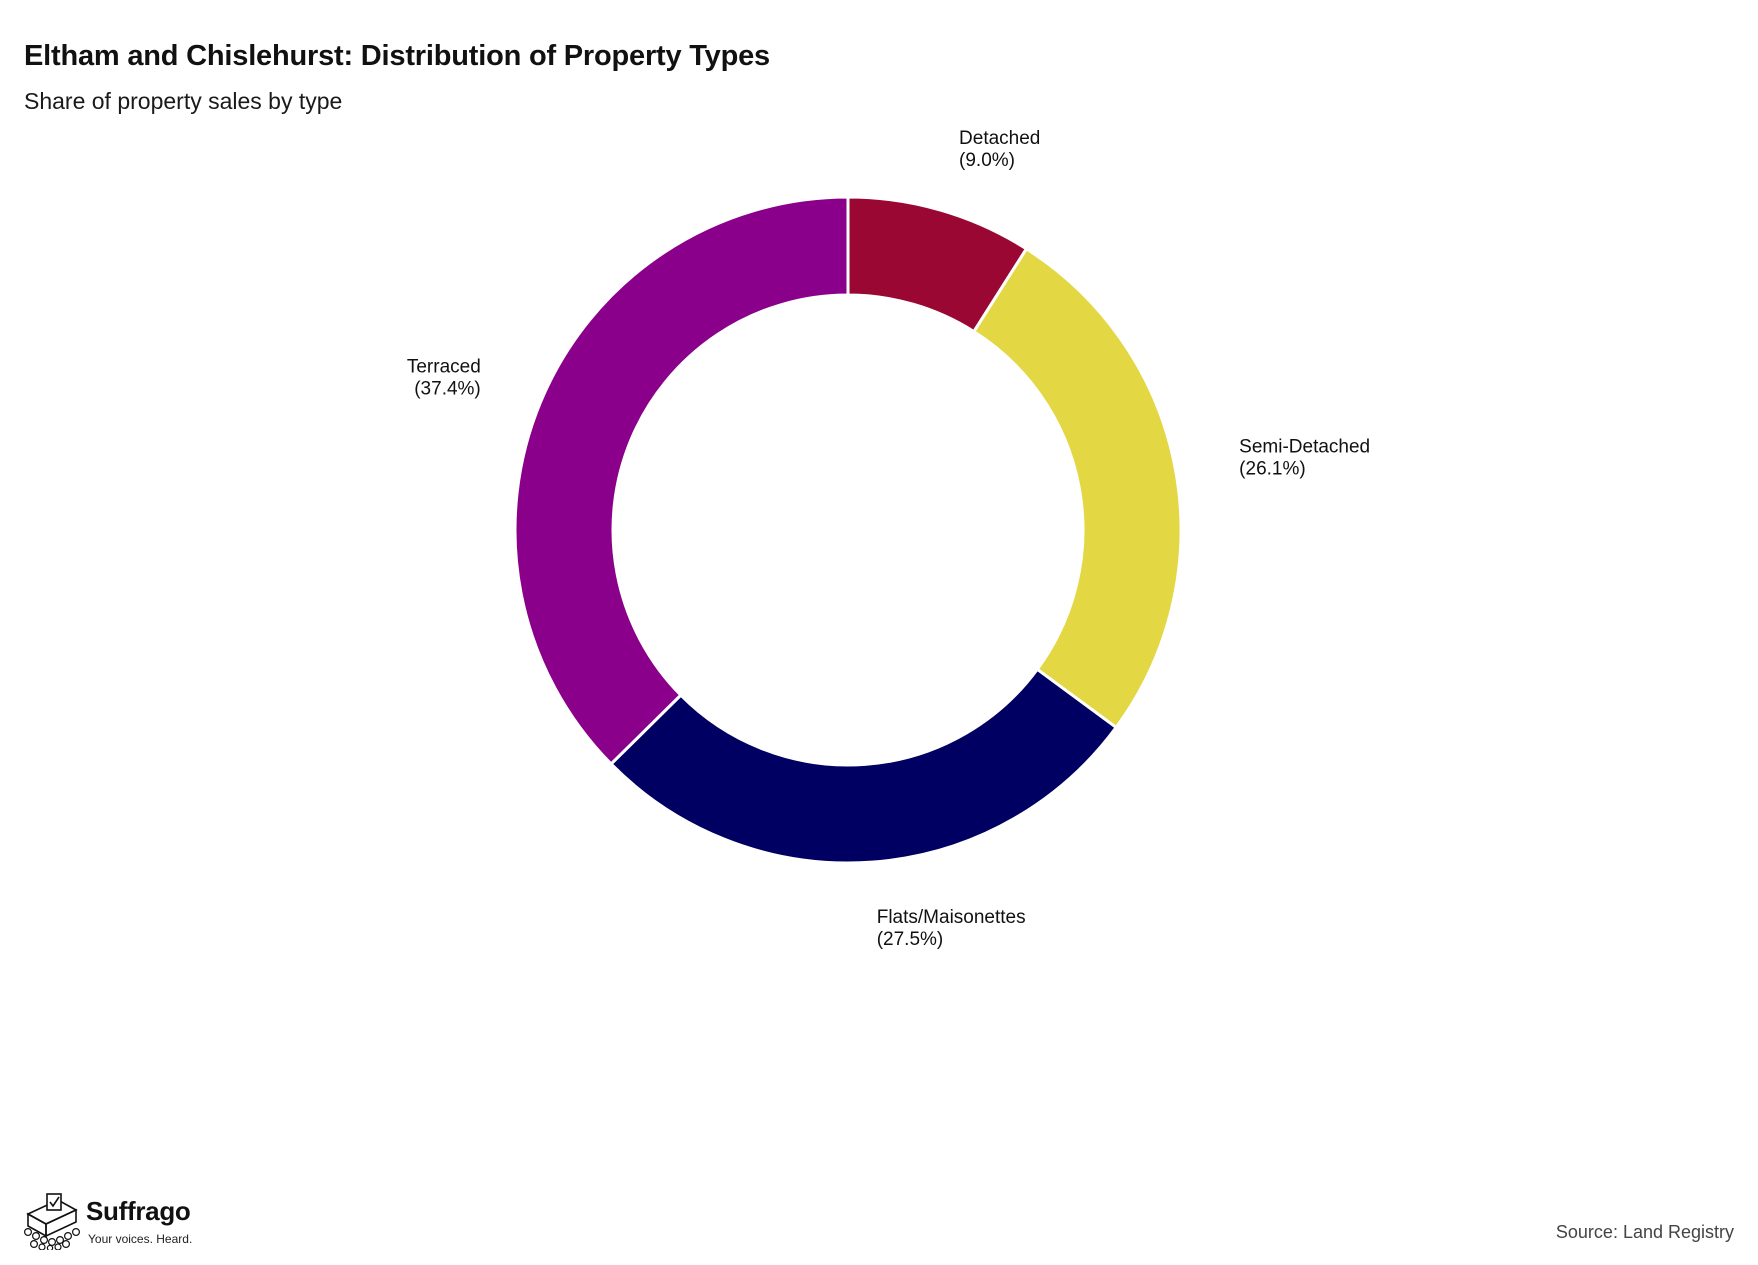 The width and height of the screenshot is (1758, 1265). What do you see at coordinates (863, 766) in the screenshot?
I see `slice-flats-maisonettes` at bounding box center [863, 766].